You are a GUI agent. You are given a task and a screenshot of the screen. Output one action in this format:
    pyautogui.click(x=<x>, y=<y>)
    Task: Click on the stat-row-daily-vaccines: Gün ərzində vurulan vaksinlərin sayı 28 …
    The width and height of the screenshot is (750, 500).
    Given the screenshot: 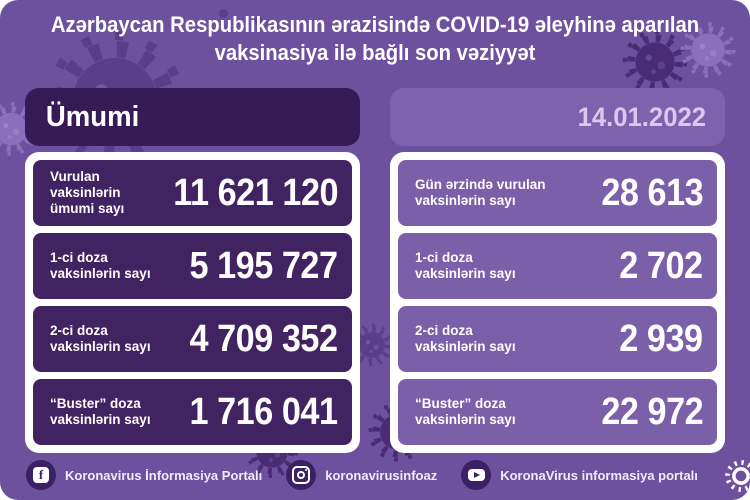 What is the action you would take?
    pyautogui.click(x=557, y=193)
    